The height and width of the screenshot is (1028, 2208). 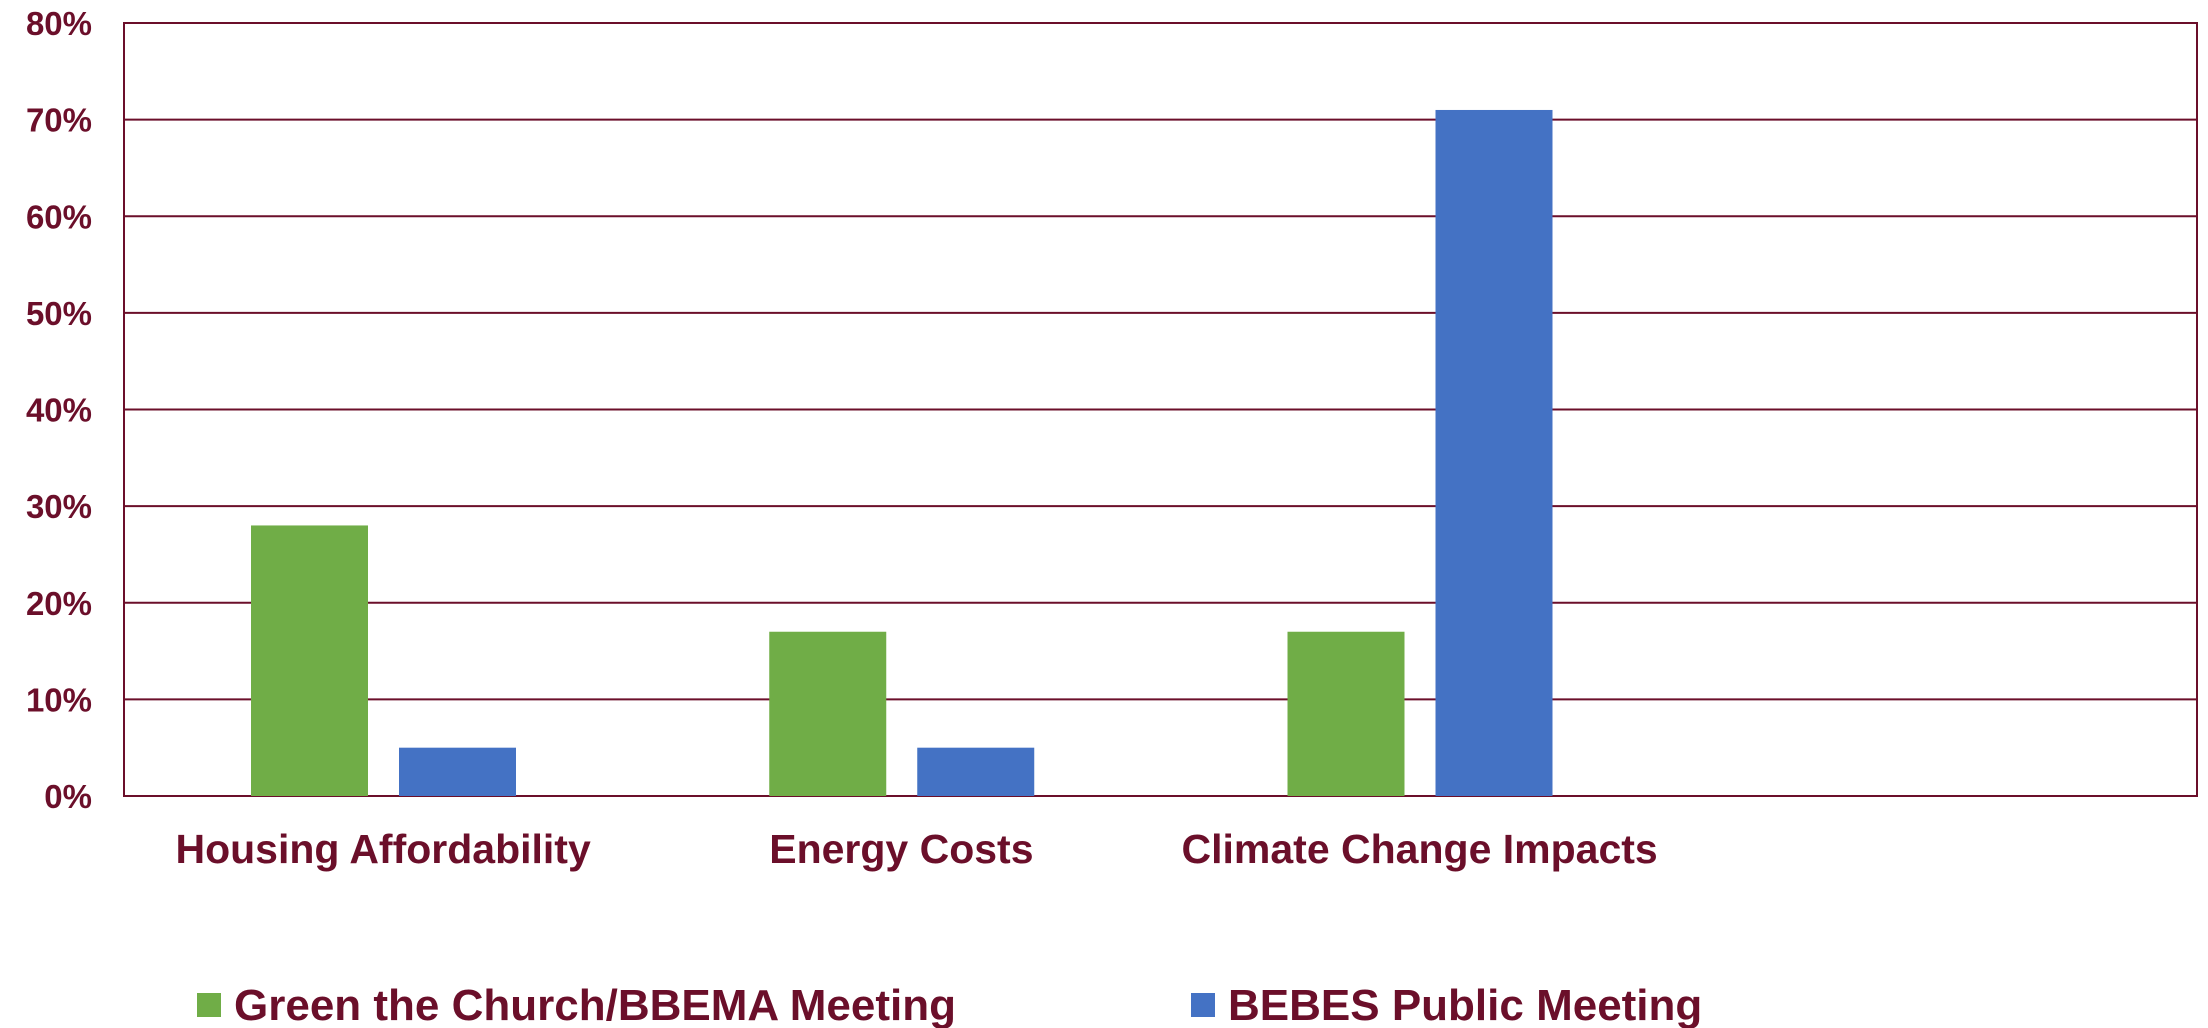 I want to click on y-tick-label: 40%, so click(x=59, y=410).